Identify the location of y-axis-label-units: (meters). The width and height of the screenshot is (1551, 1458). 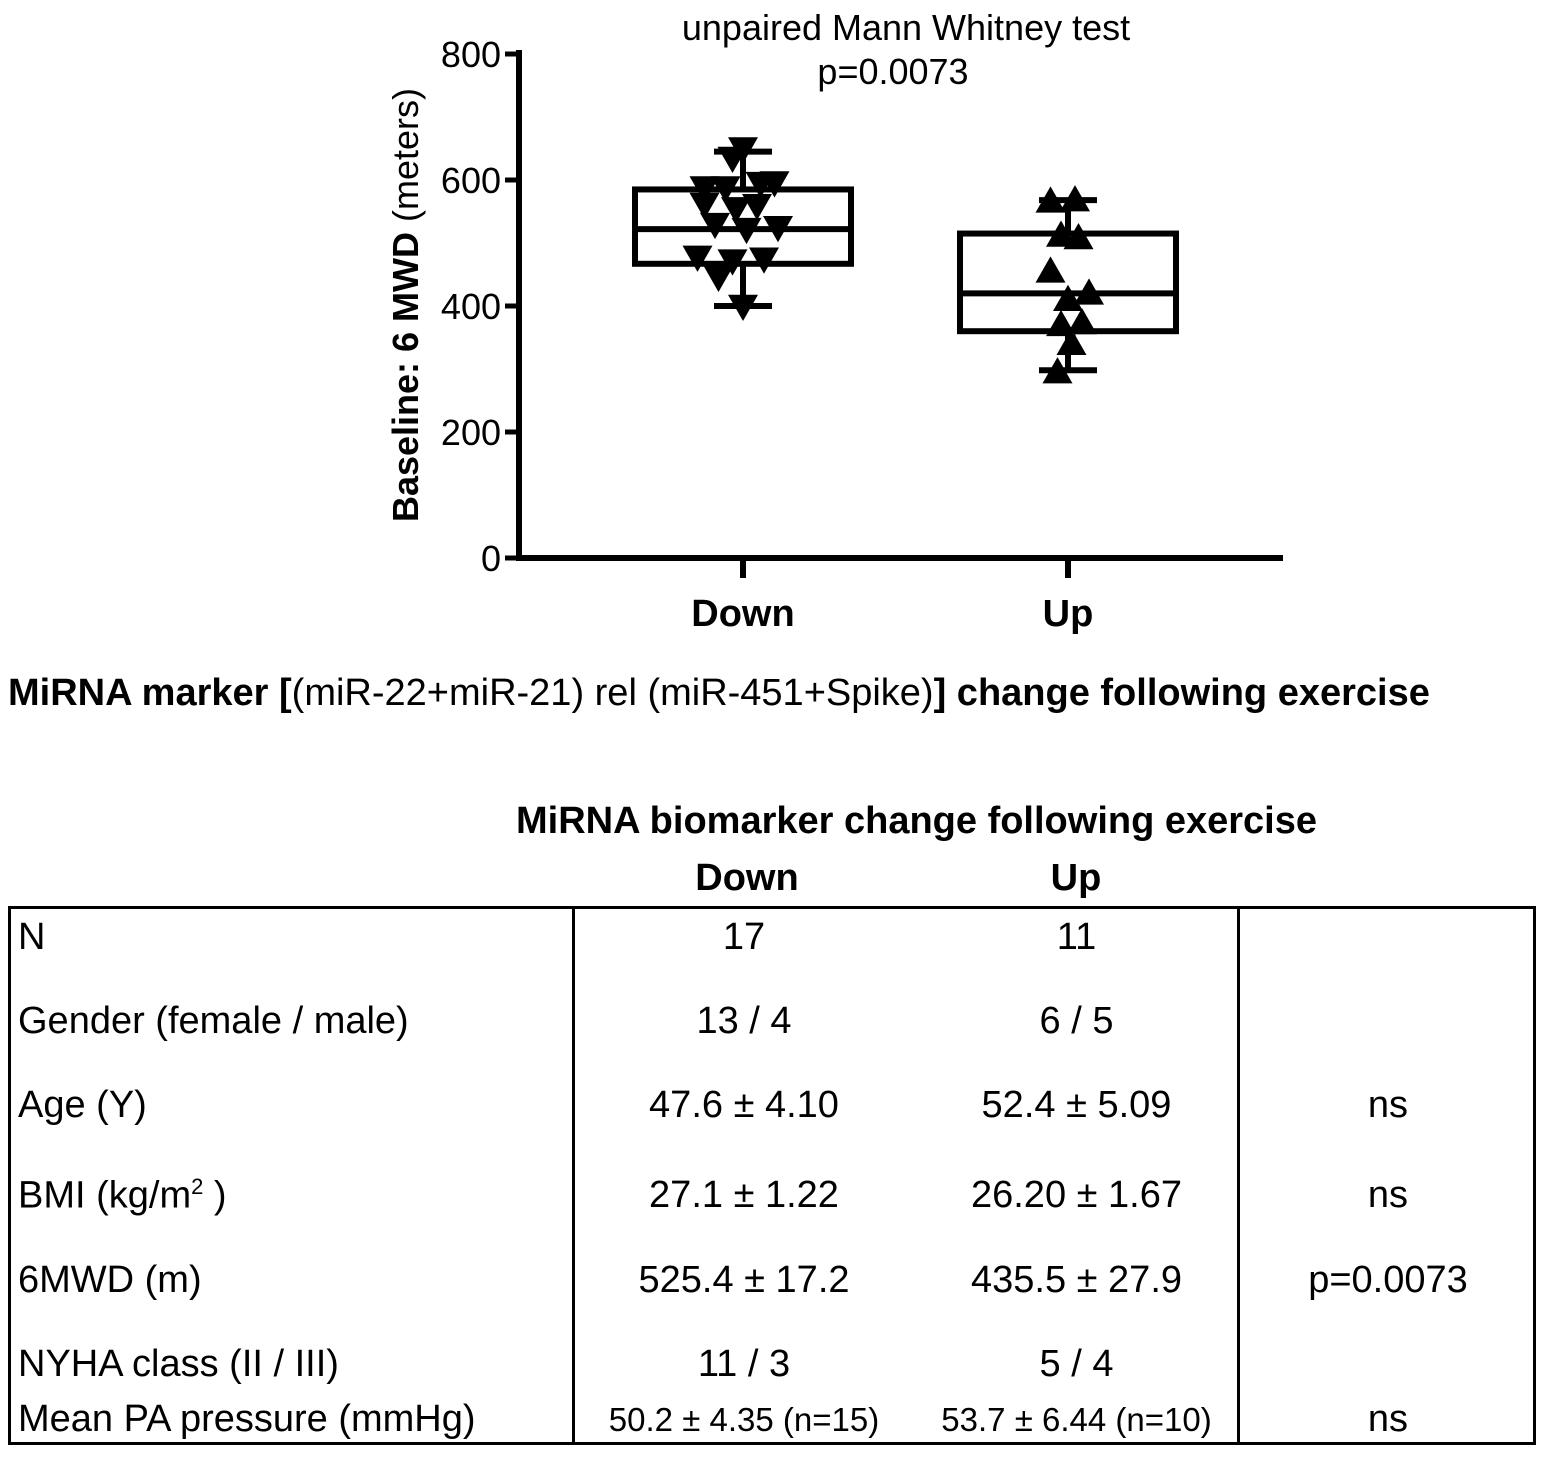
(405, 160).